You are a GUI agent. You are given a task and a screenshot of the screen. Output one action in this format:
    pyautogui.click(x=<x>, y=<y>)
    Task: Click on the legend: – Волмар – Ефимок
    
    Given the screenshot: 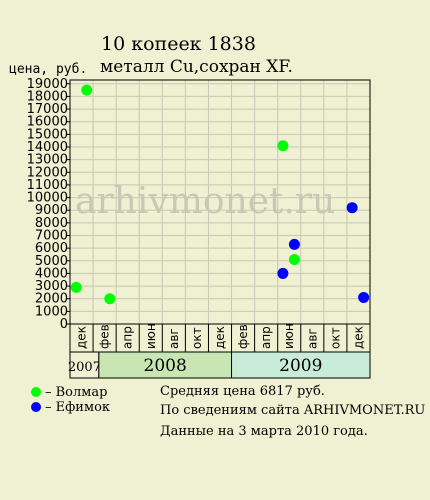 What is the action you would take?
    pyautogui.click(x=70, y=400)
    